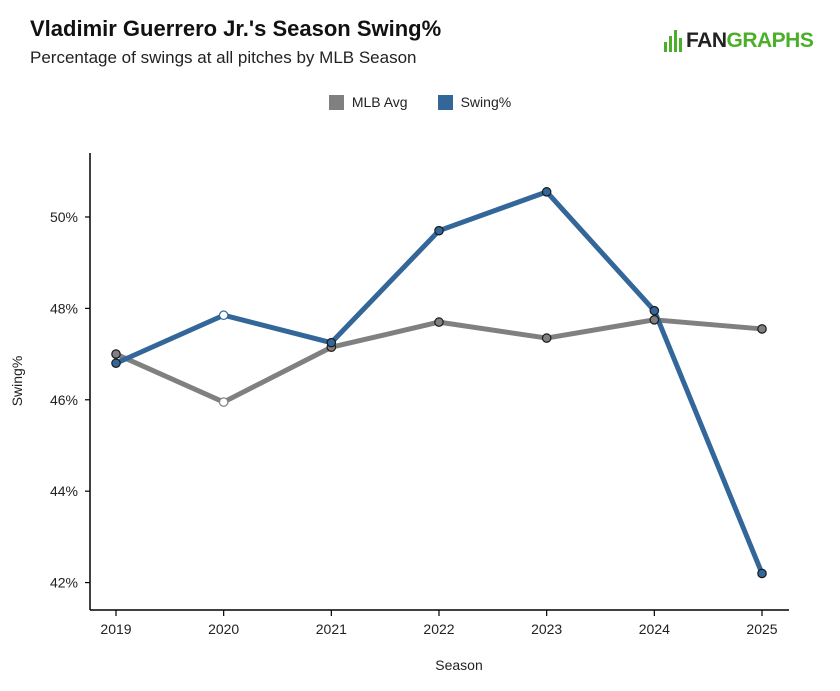 This screenshot has height=691, width=840. I want to click on legend-item-swing: Swing%, so click(474, 102).